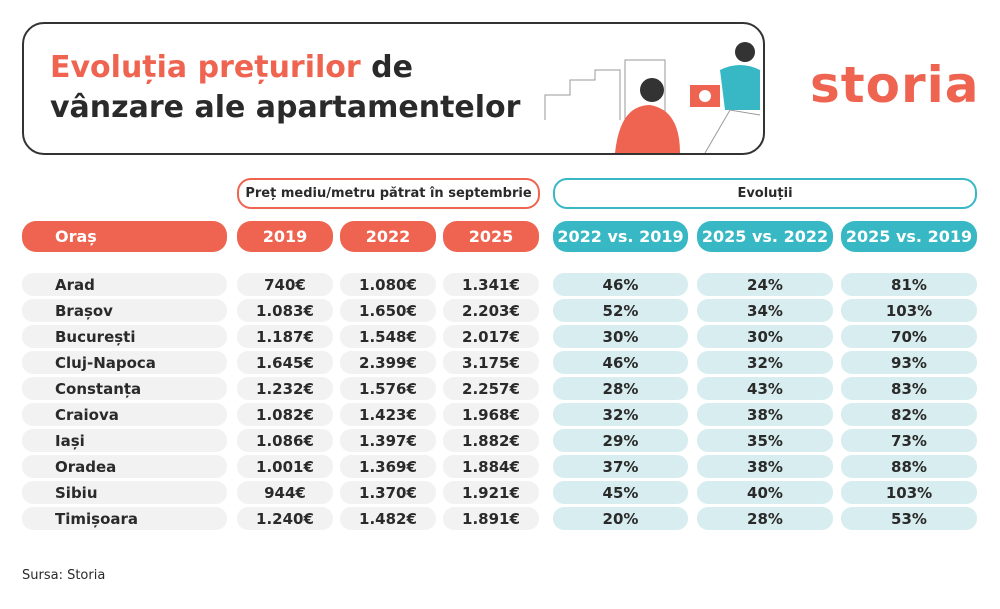  Describe the element at coordinates (285, 466) in the screenshot. I see `value-cell: 1.001€` at that location.